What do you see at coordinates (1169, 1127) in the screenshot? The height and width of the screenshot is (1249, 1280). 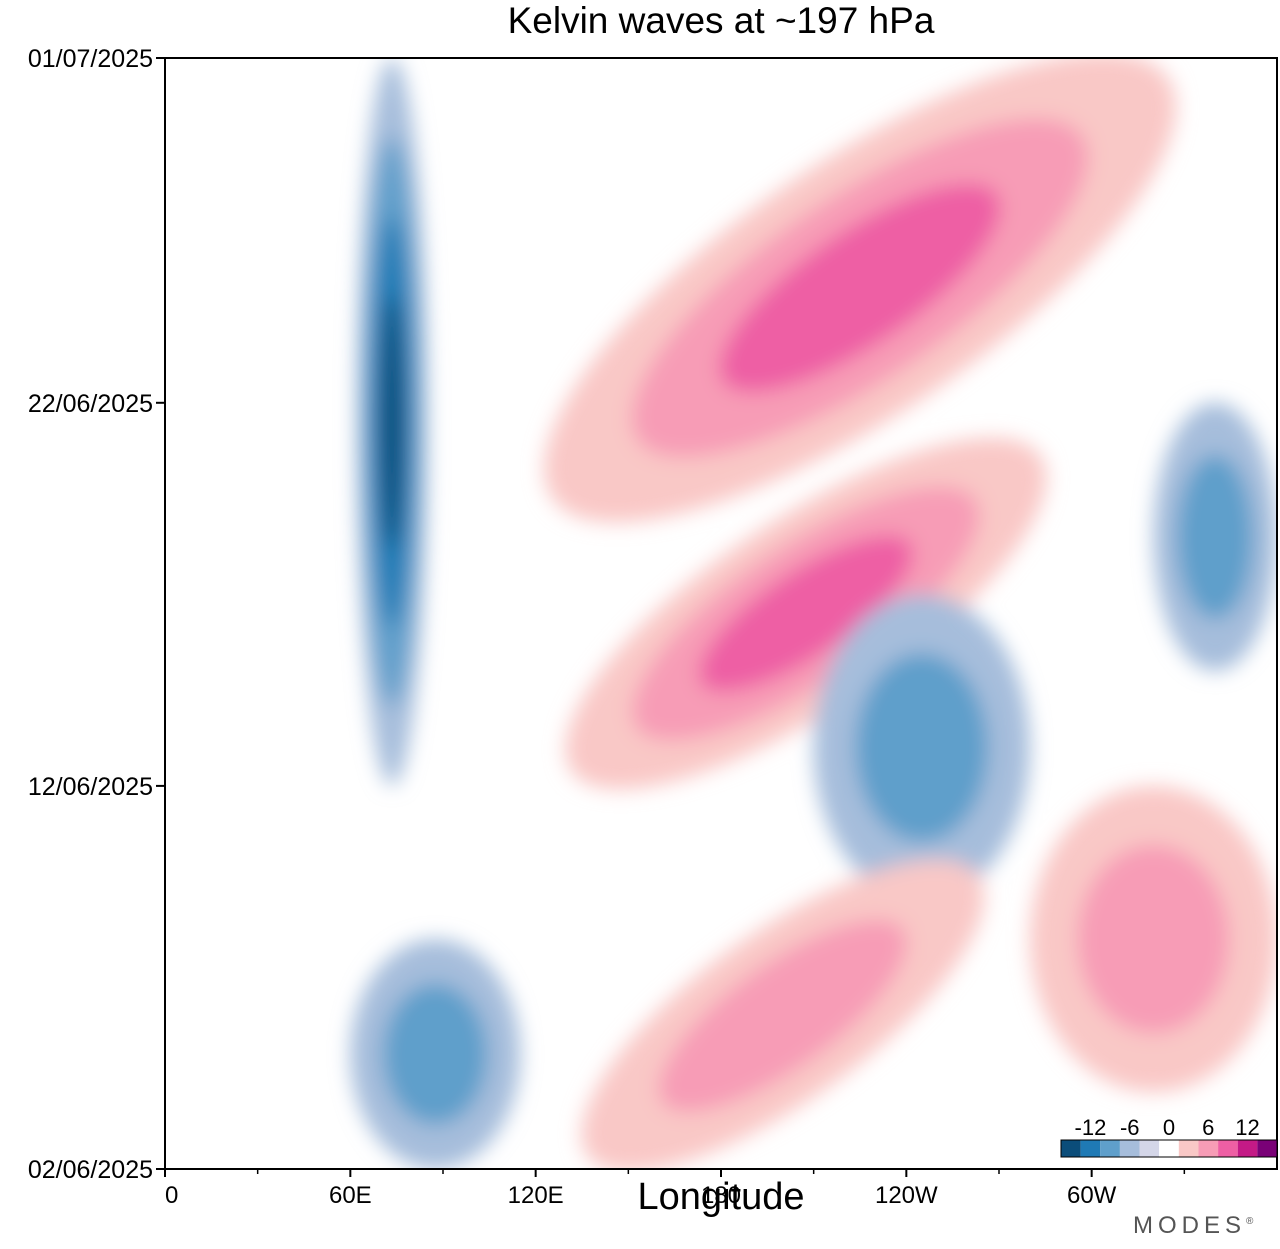 I see `colorbar-label: 0` at bounding box center [1169, 1127].